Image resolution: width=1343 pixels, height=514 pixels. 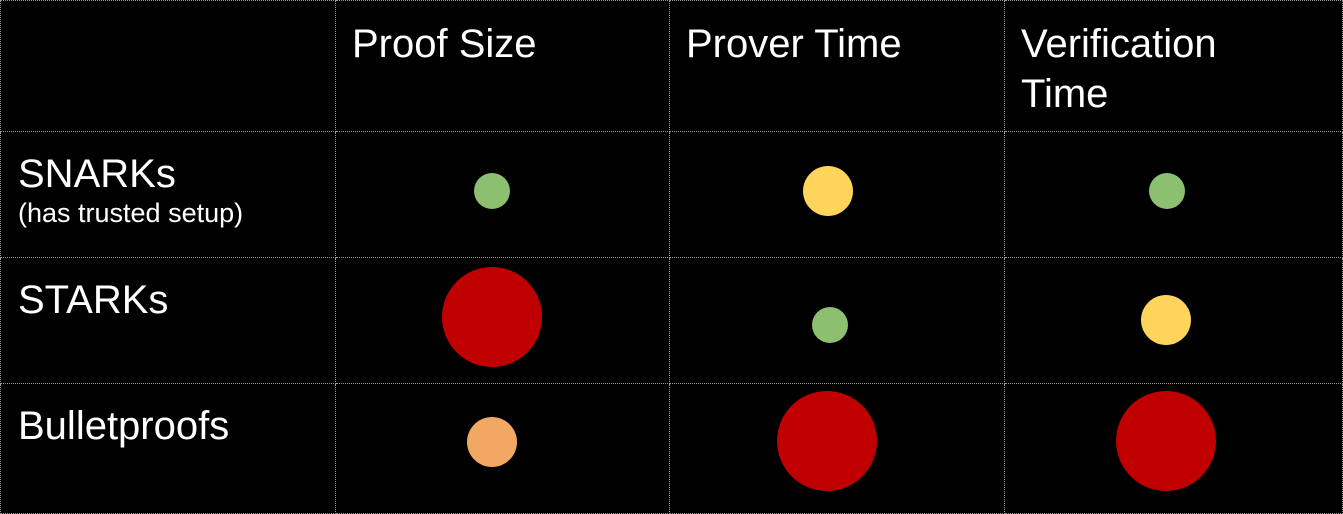 I want to click on row-header-starks: STARKs, so click(x=168, y=321).